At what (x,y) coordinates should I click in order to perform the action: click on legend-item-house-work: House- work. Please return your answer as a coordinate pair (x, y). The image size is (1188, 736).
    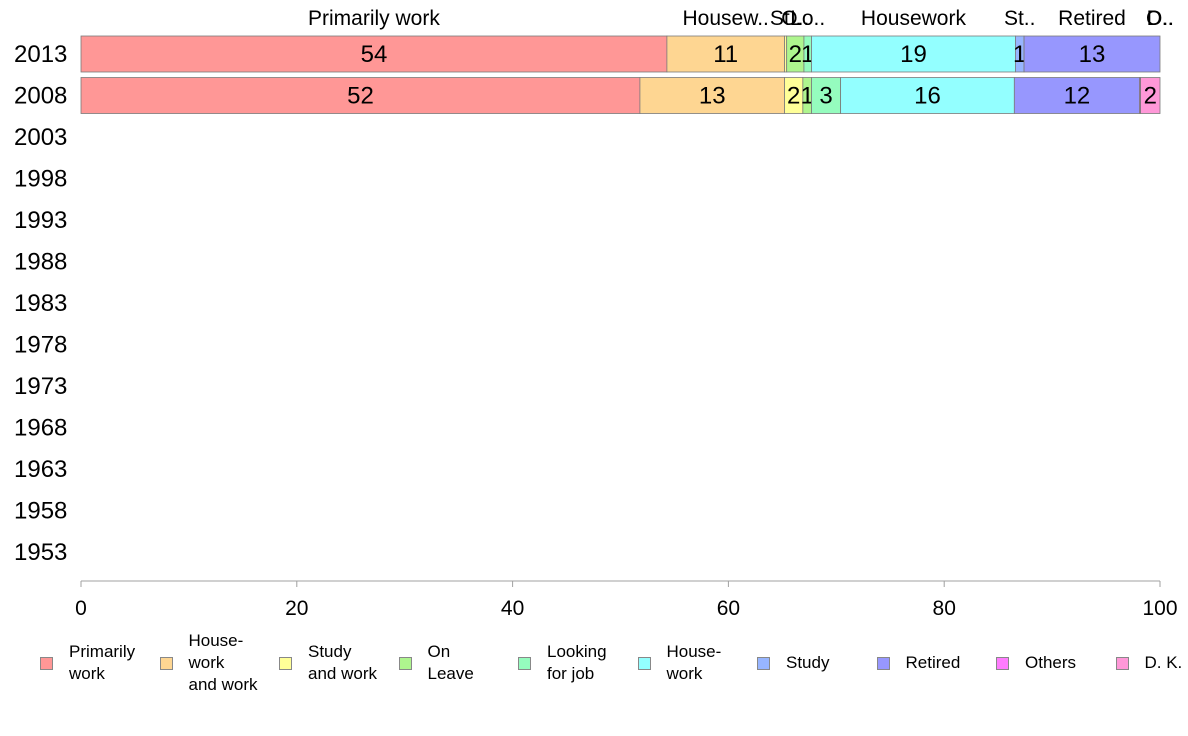
    Looking at the image, I should click on (679, 663).